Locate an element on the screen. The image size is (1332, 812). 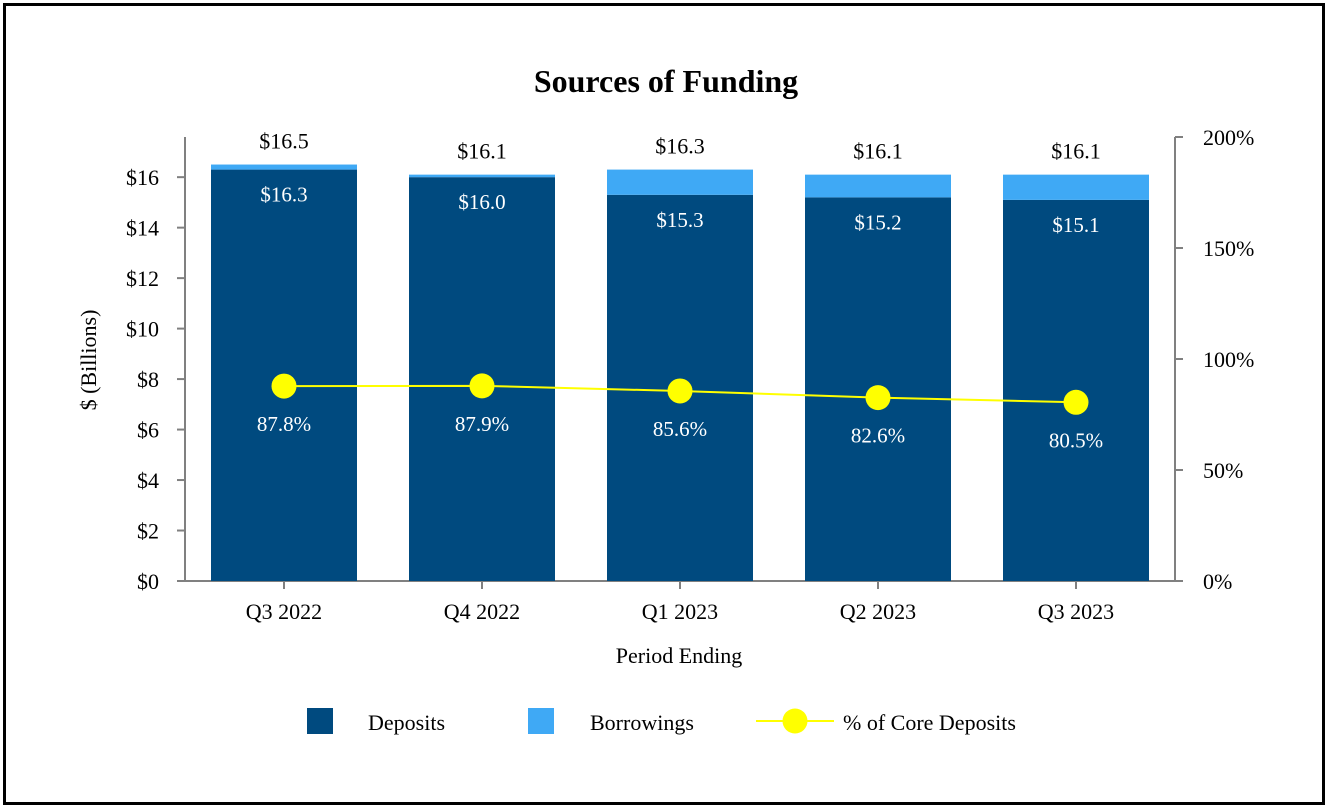
y-tick-label: $16 is located at coordinates (142, 177).